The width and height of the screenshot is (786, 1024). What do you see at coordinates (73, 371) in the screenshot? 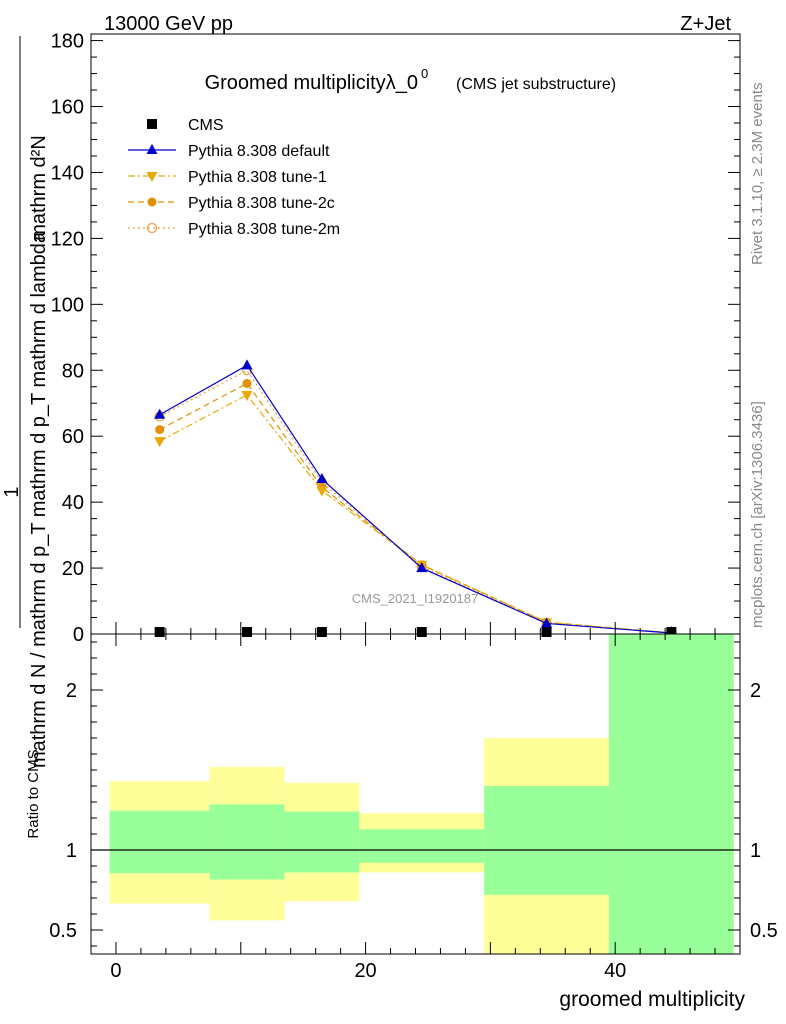
I see `main-y-tick-label: 80` at bounding box center [73, 371].